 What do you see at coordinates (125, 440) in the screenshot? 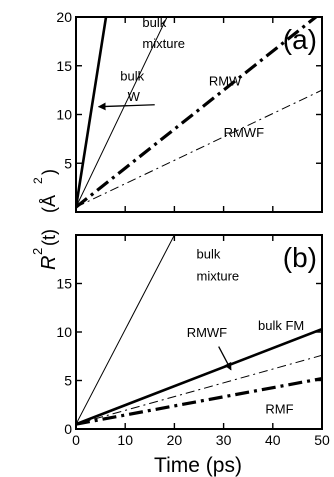
I see `panel-b-x-tick-label: 10` at bounding box center [125, 440].